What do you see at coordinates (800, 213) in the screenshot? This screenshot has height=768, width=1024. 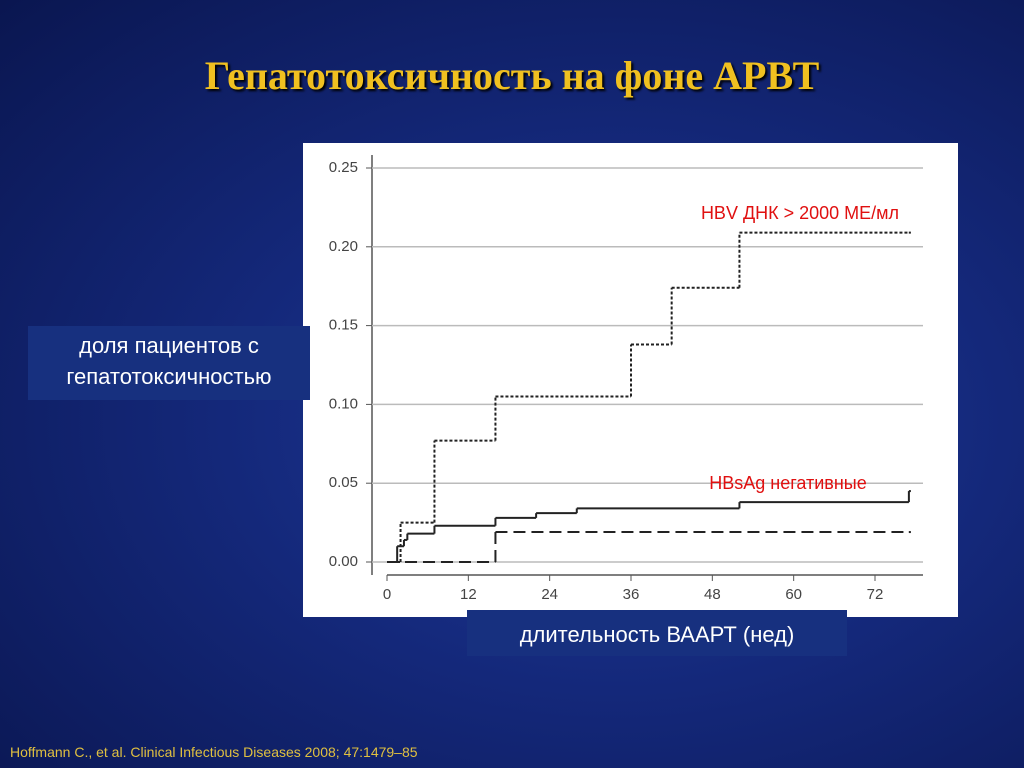 I see `series-label: HBV ДНК > 2000 МЕ/мл` at bounding box center [800, 213].